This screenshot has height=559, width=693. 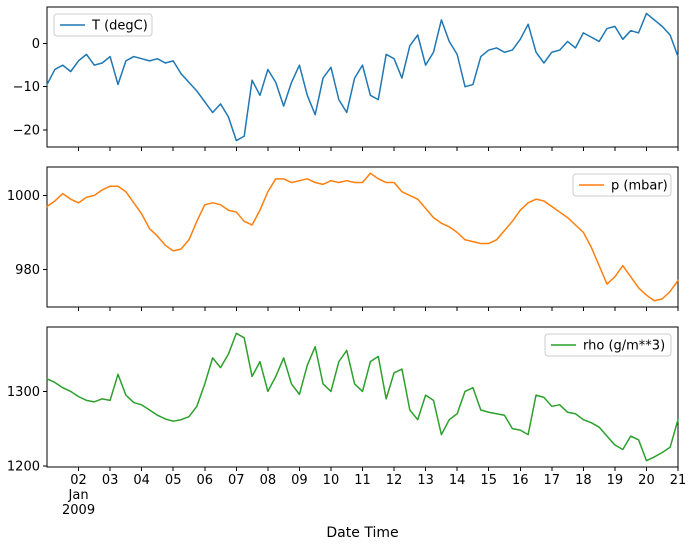 I want to click on x-tick-label: 16, so click(x=520, y=480).